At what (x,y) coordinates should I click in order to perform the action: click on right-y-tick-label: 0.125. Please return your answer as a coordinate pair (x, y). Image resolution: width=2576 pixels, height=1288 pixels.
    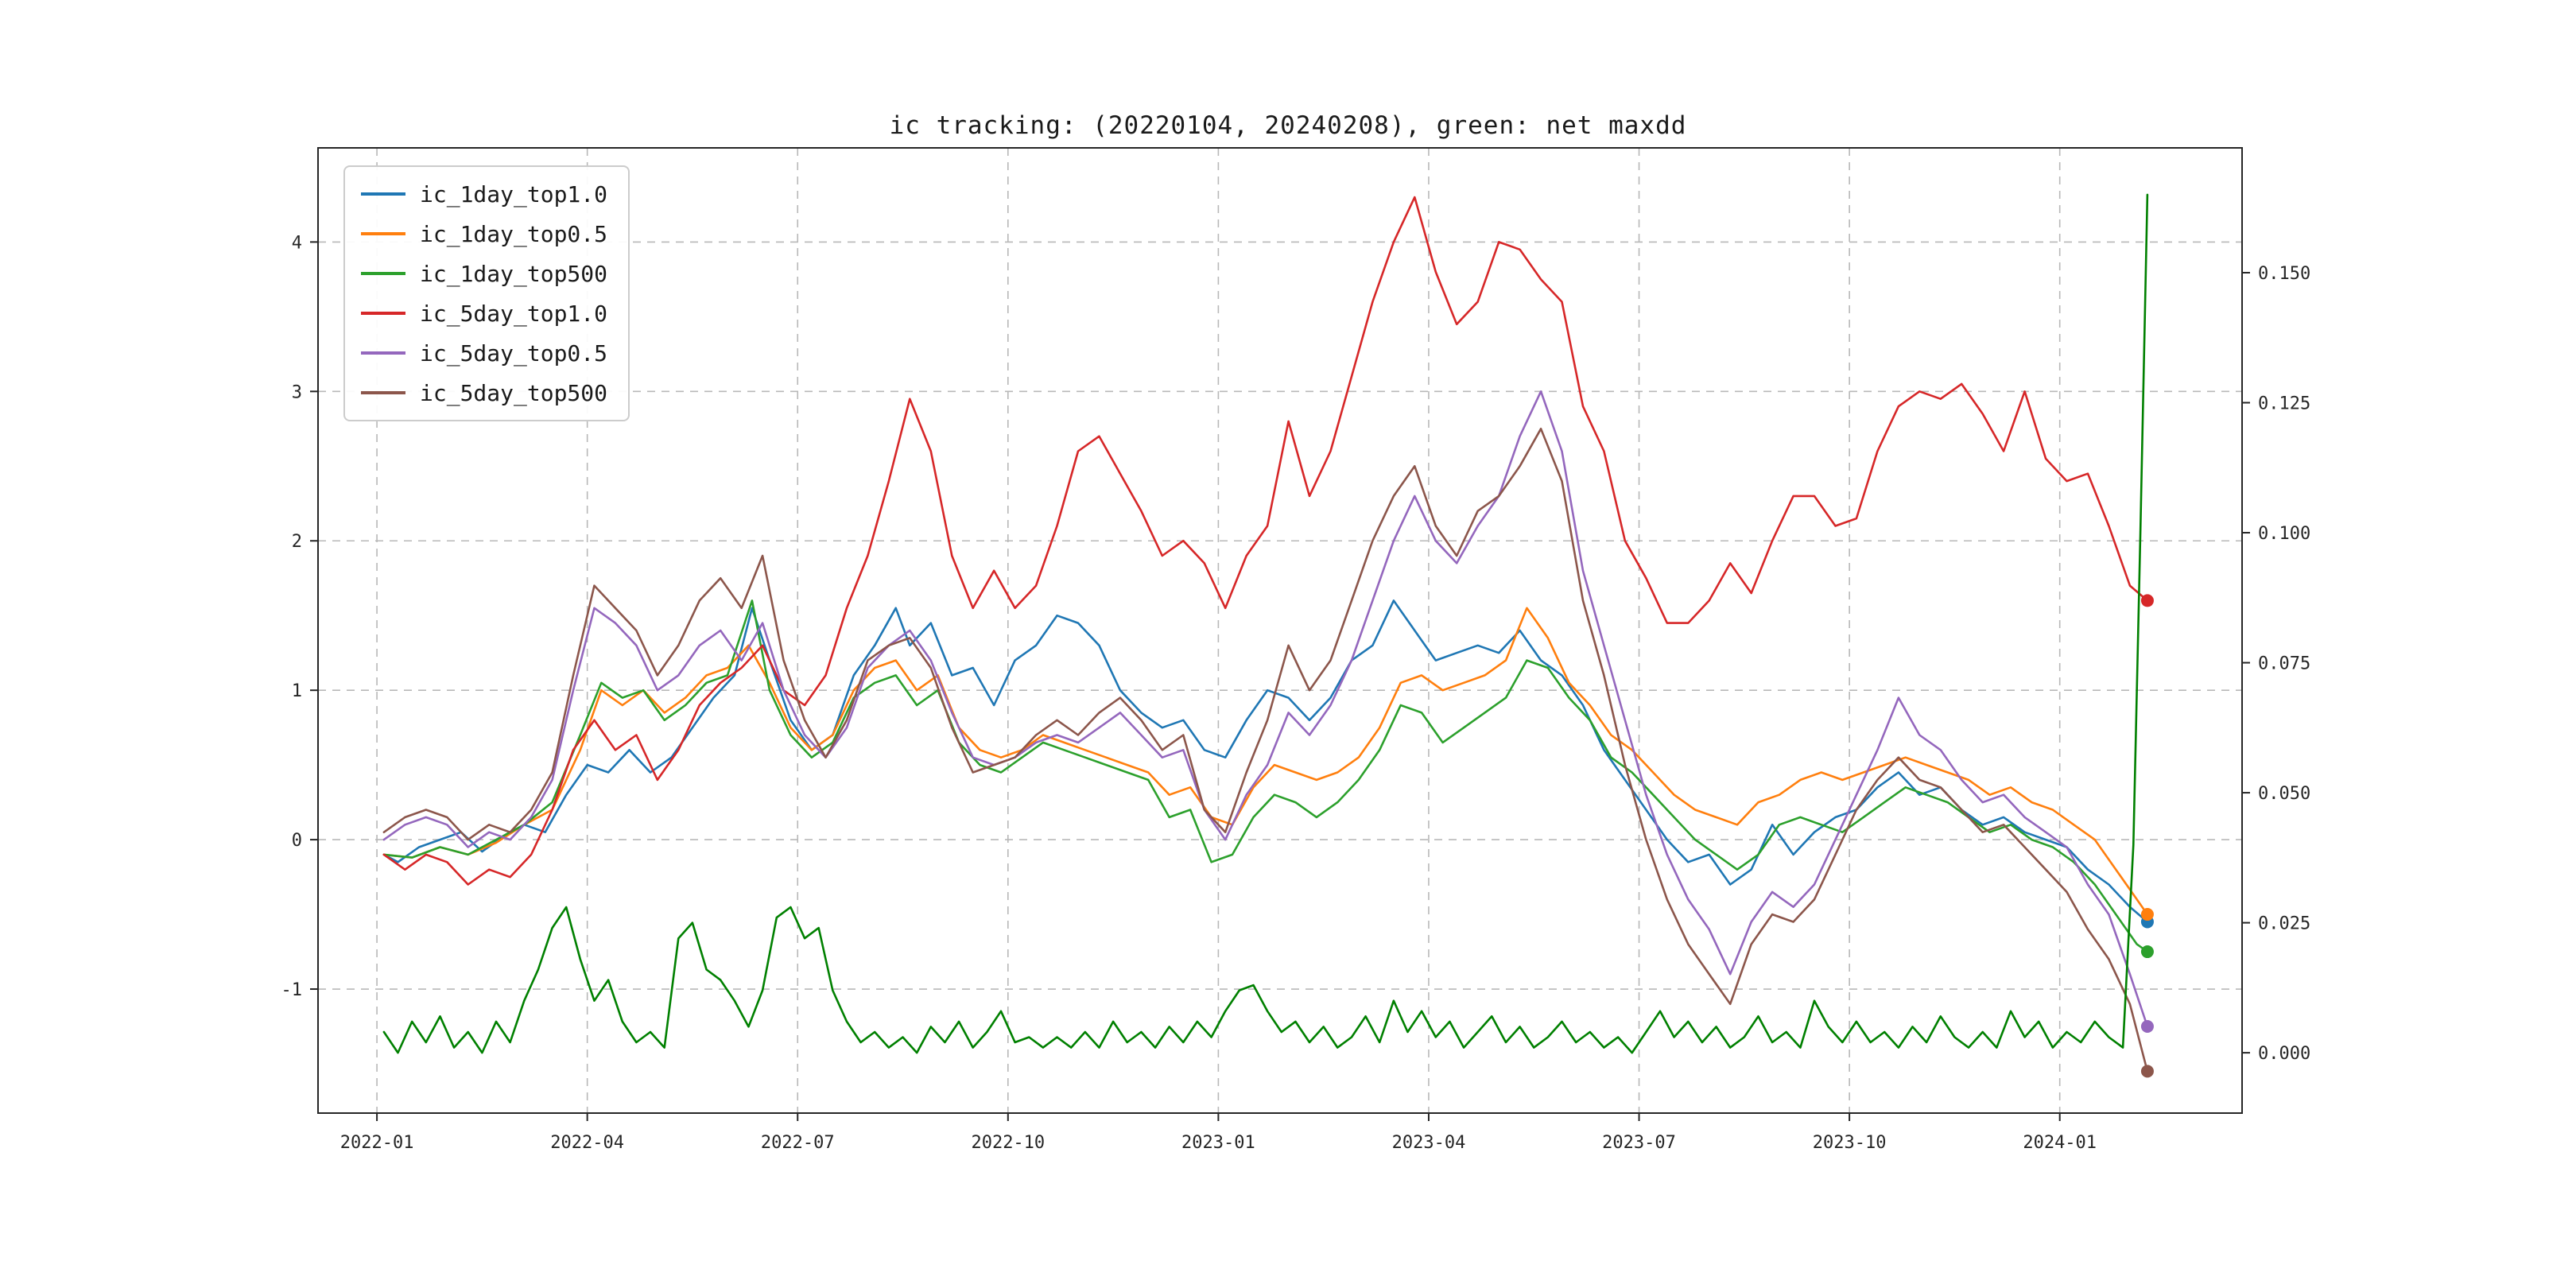
    Looking at the image, I should click on (2284, 404).